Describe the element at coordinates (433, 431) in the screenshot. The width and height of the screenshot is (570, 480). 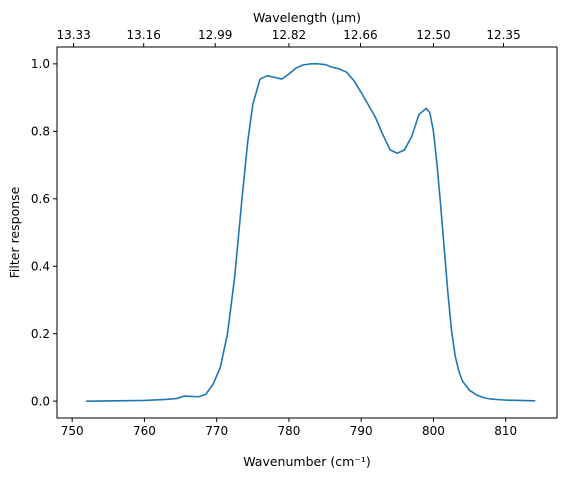
I see `x-tick-label: 800` at that location.